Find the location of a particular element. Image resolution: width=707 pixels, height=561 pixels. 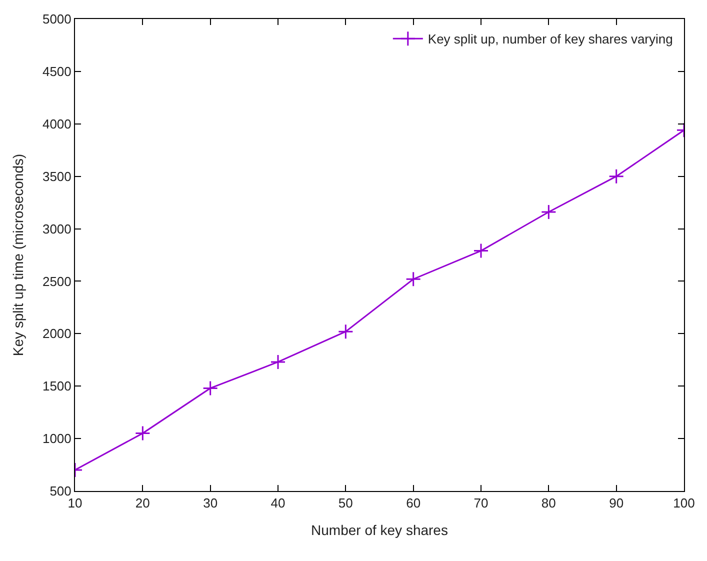

y-tick-label: 4000 is located at coordinates (57, 124).